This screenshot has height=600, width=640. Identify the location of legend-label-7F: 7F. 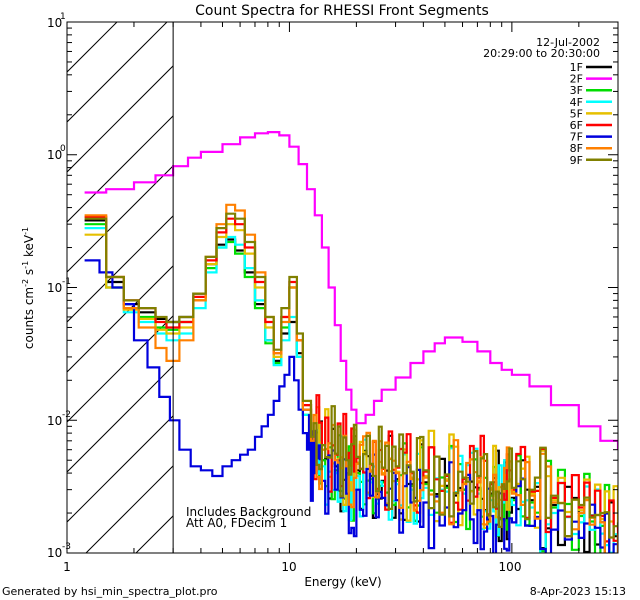
(576, 137).